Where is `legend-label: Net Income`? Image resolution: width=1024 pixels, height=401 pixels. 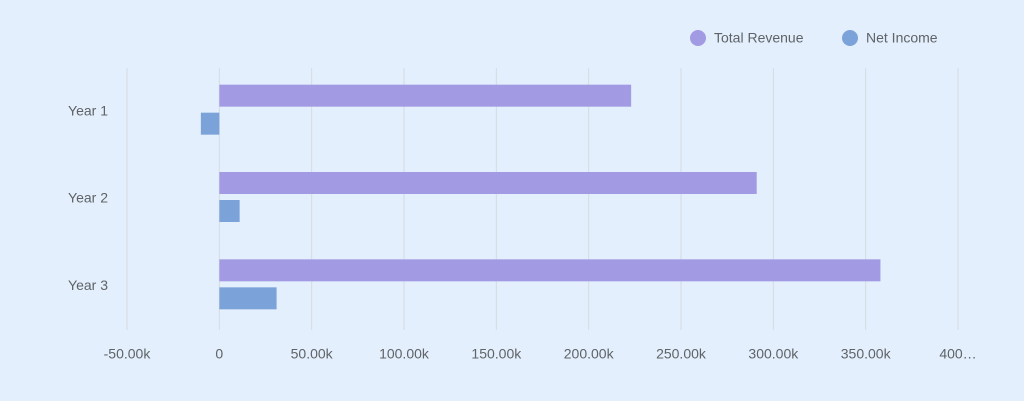
legend-label: Net Income is located at coordinates (902, 38).